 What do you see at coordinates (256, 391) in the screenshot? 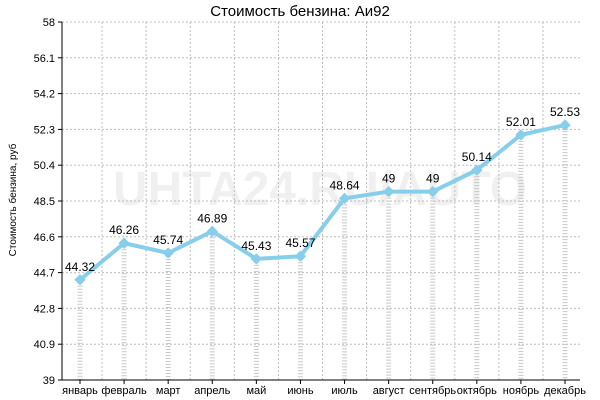
I see `x-tick-label: май` at bounding box center [256, 391].